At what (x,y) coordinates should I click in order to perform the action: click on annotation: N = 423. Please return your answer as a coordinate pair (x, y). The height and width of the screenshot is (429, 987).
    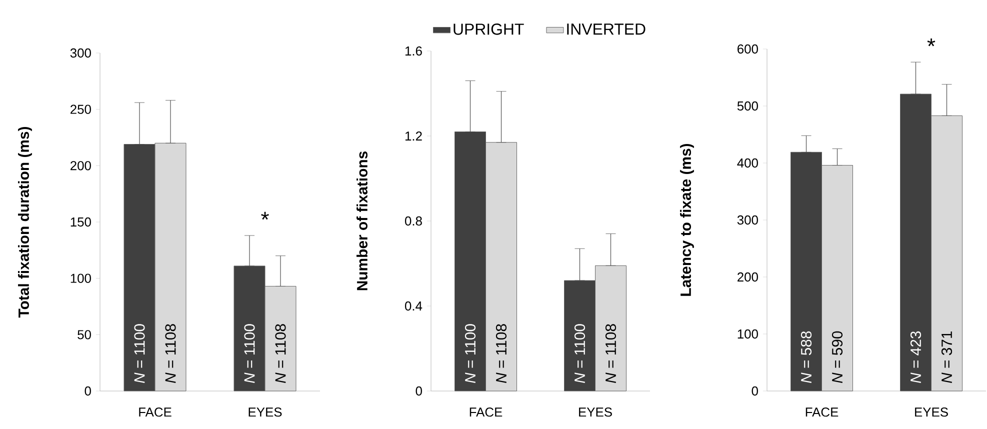
    Looking at the image, I should click on (916, 357).